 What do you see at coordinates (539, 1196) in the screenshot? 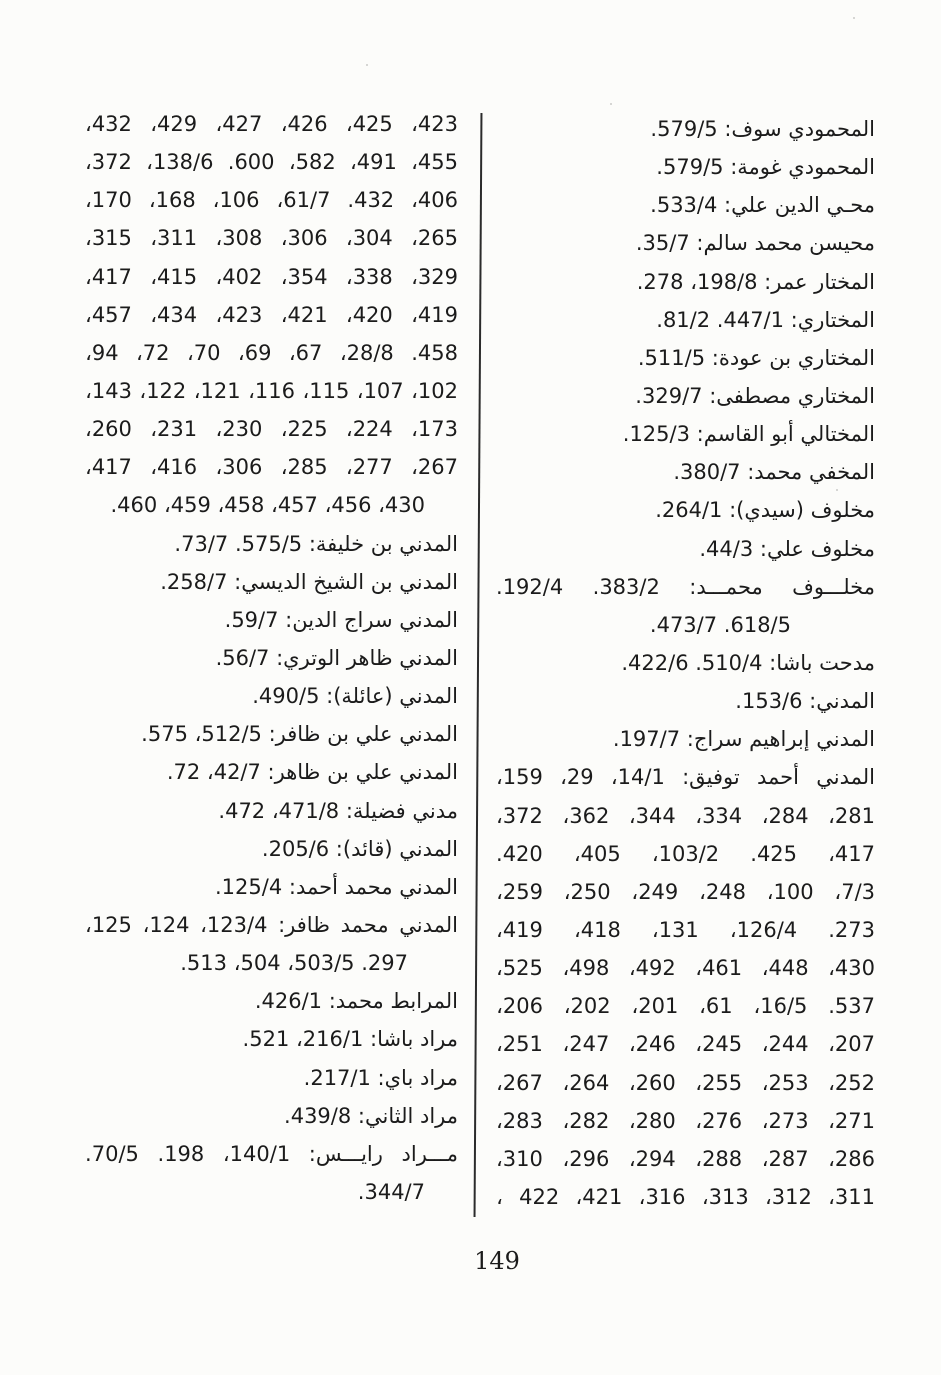
I see `index-token: 422` at bounding box center [539, 1196].